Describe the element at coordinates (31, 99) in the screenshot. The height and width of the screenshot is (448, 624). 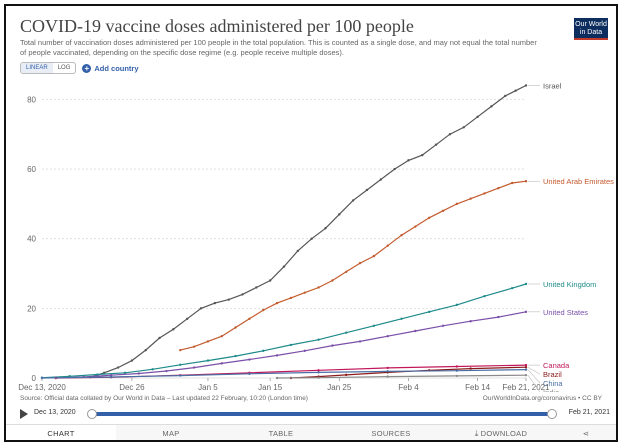
I see `y-tick-label: 80` at that location.